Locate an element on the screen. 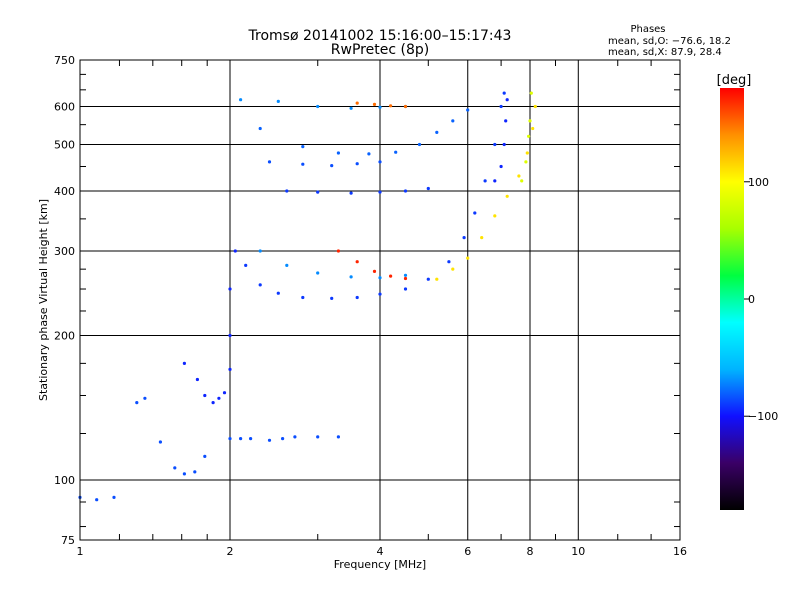 This screenshot has height=600, width=800. chart-title-line2: RwPretec (8p) is located at coordinates (380, 50).